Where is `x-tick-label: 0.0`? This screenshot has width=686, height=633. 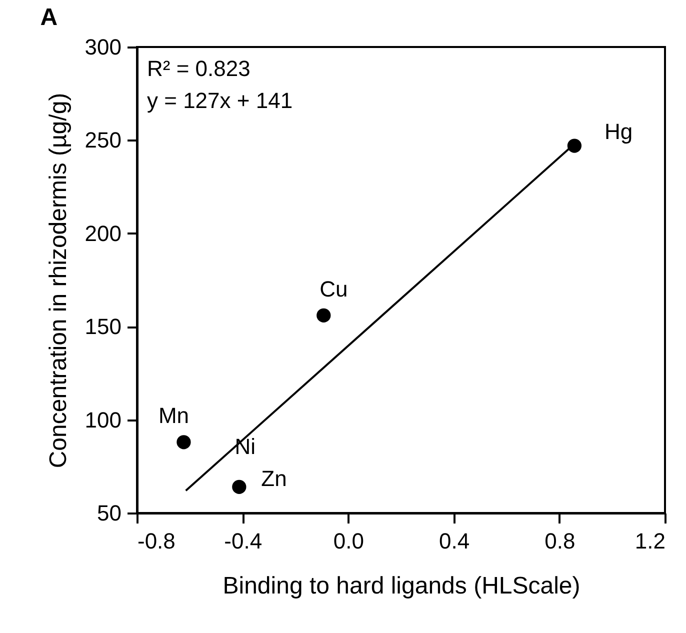
x-tick-label: 0.0 is located at coordinates (348, 541).